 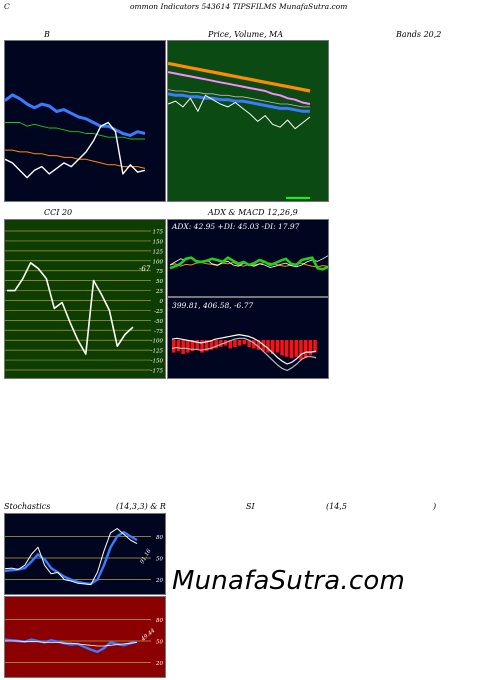 What do you see at coordinates (158, 252) in the screenshot?
I see `cci-tick-label: 125` at bounding box center [158, 252].